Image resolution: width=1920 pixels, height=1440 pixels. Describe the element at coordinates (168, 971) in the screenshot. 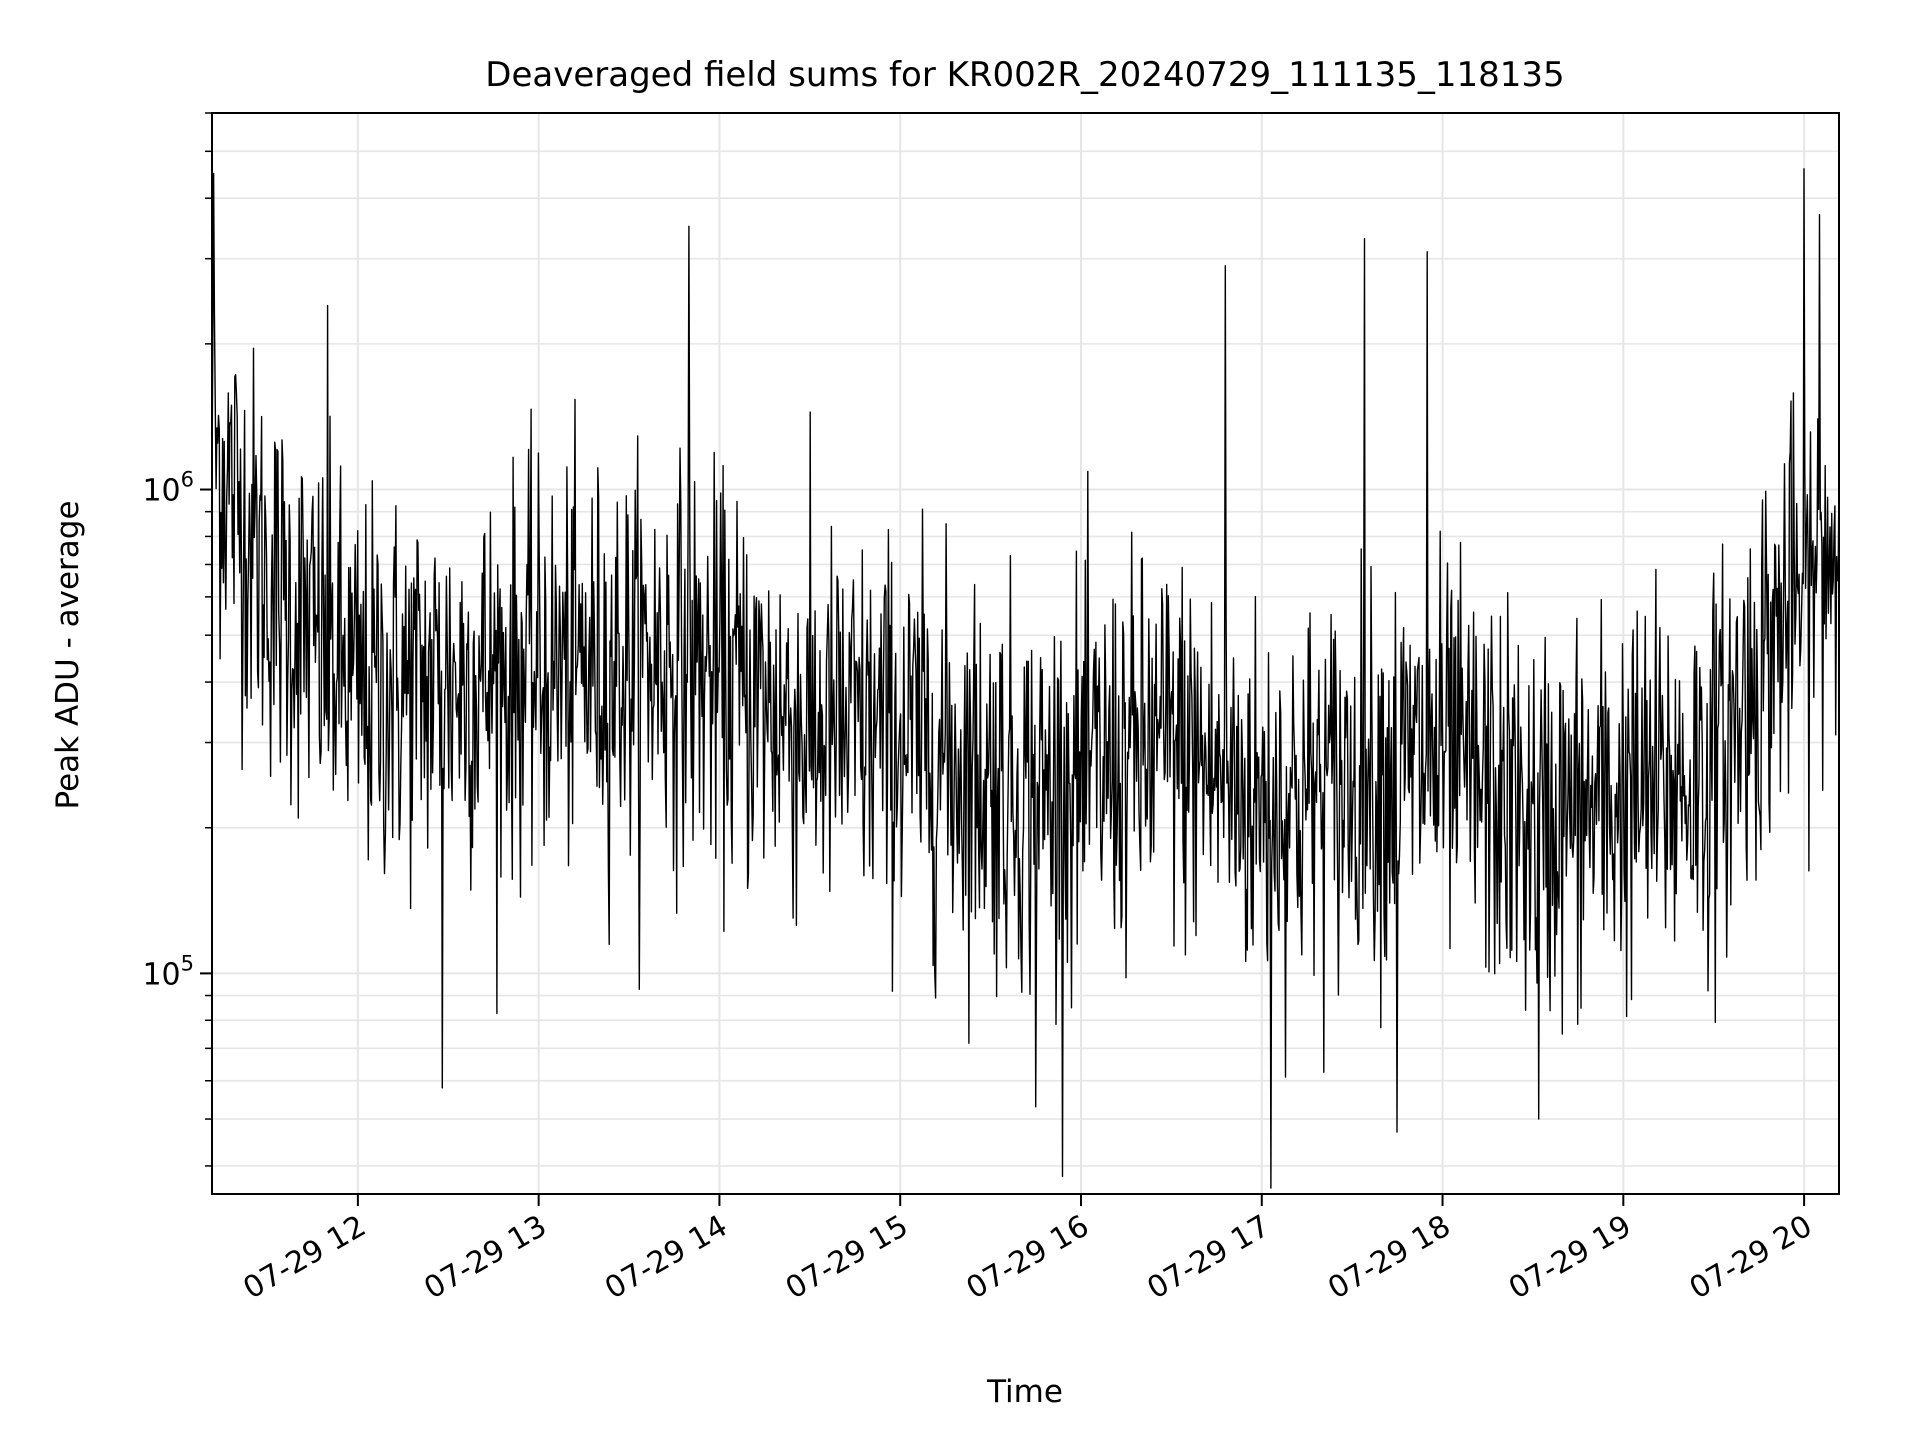

I see `y-tick-label: 10⁵` at that location.